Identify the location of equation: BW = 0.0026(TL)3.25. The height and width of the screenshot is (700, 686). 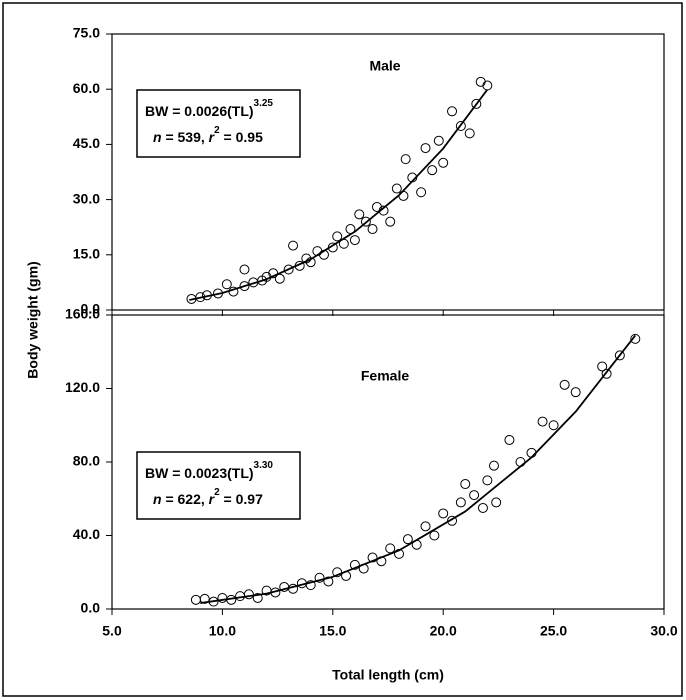
(209, 108).